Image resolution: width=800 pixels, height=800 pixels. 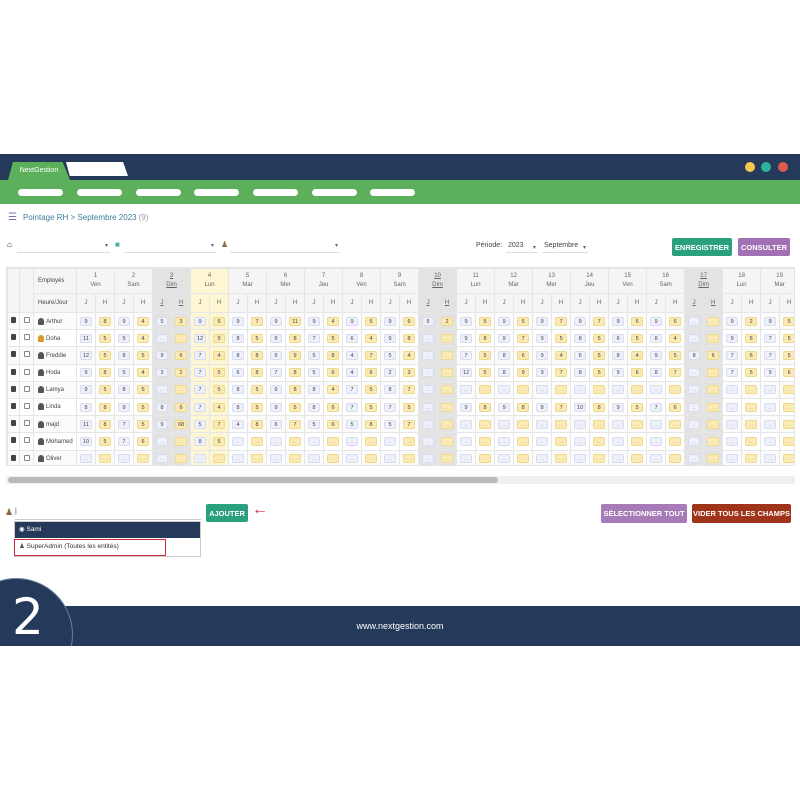 What do you see at coordinates (238, 424) in the screenshot?
I see `days-input: 4` at bounding box center [238, 424].